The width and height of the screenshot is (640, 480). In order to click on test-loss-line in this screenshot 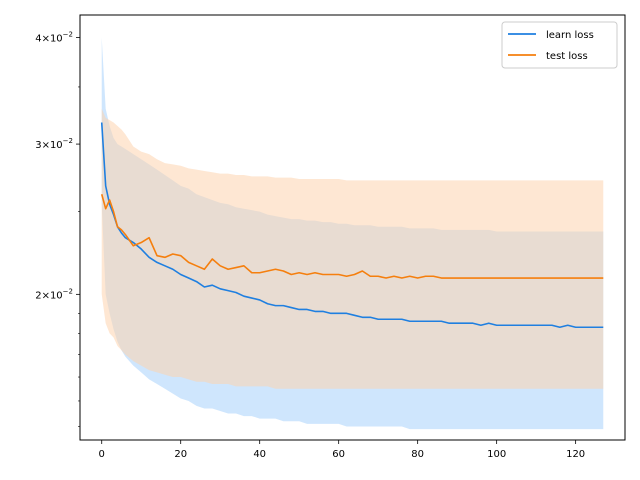, I will do `click(352, 236)`.